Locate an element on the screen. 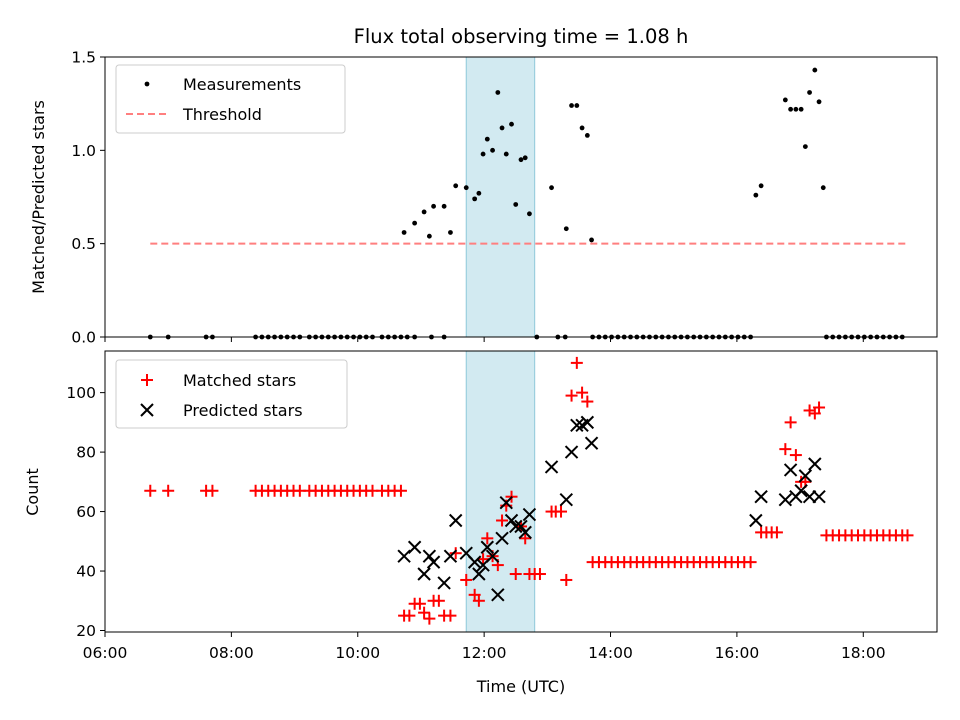 The width and height of the screenshot is (960, 720). legend-measurements-label: Measurements is located at coordinates (242, 84).